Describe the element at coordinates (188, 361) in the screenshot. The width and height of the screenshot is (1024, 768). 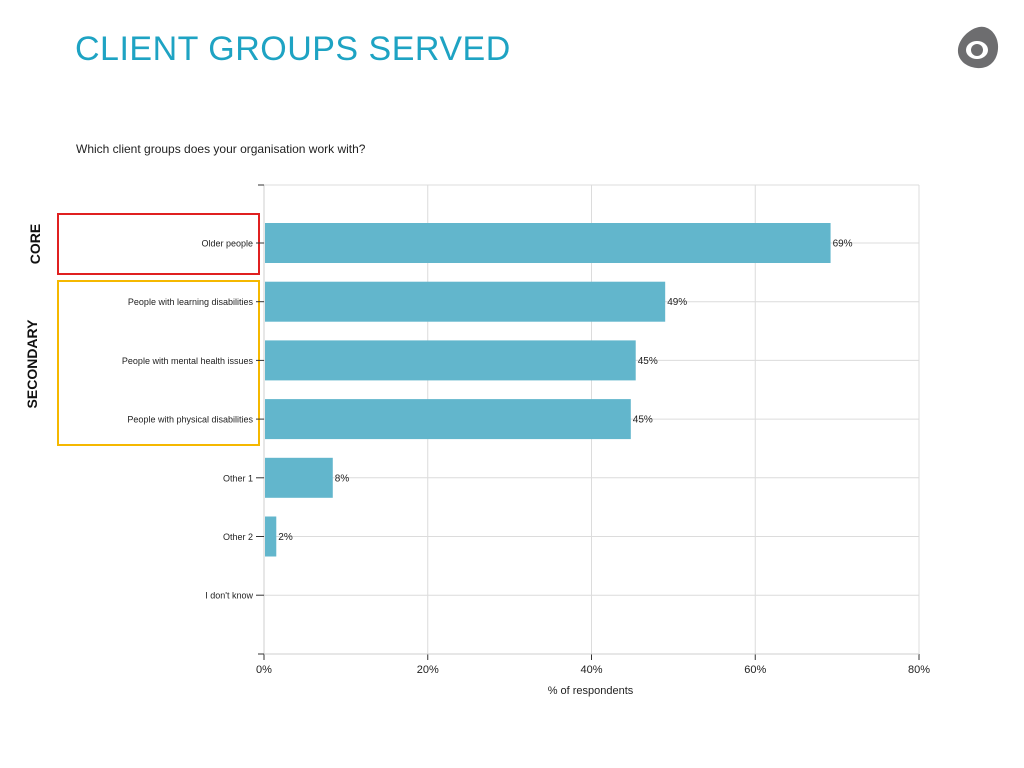
I see `y-tick-label: People with mental health issues` at that location.